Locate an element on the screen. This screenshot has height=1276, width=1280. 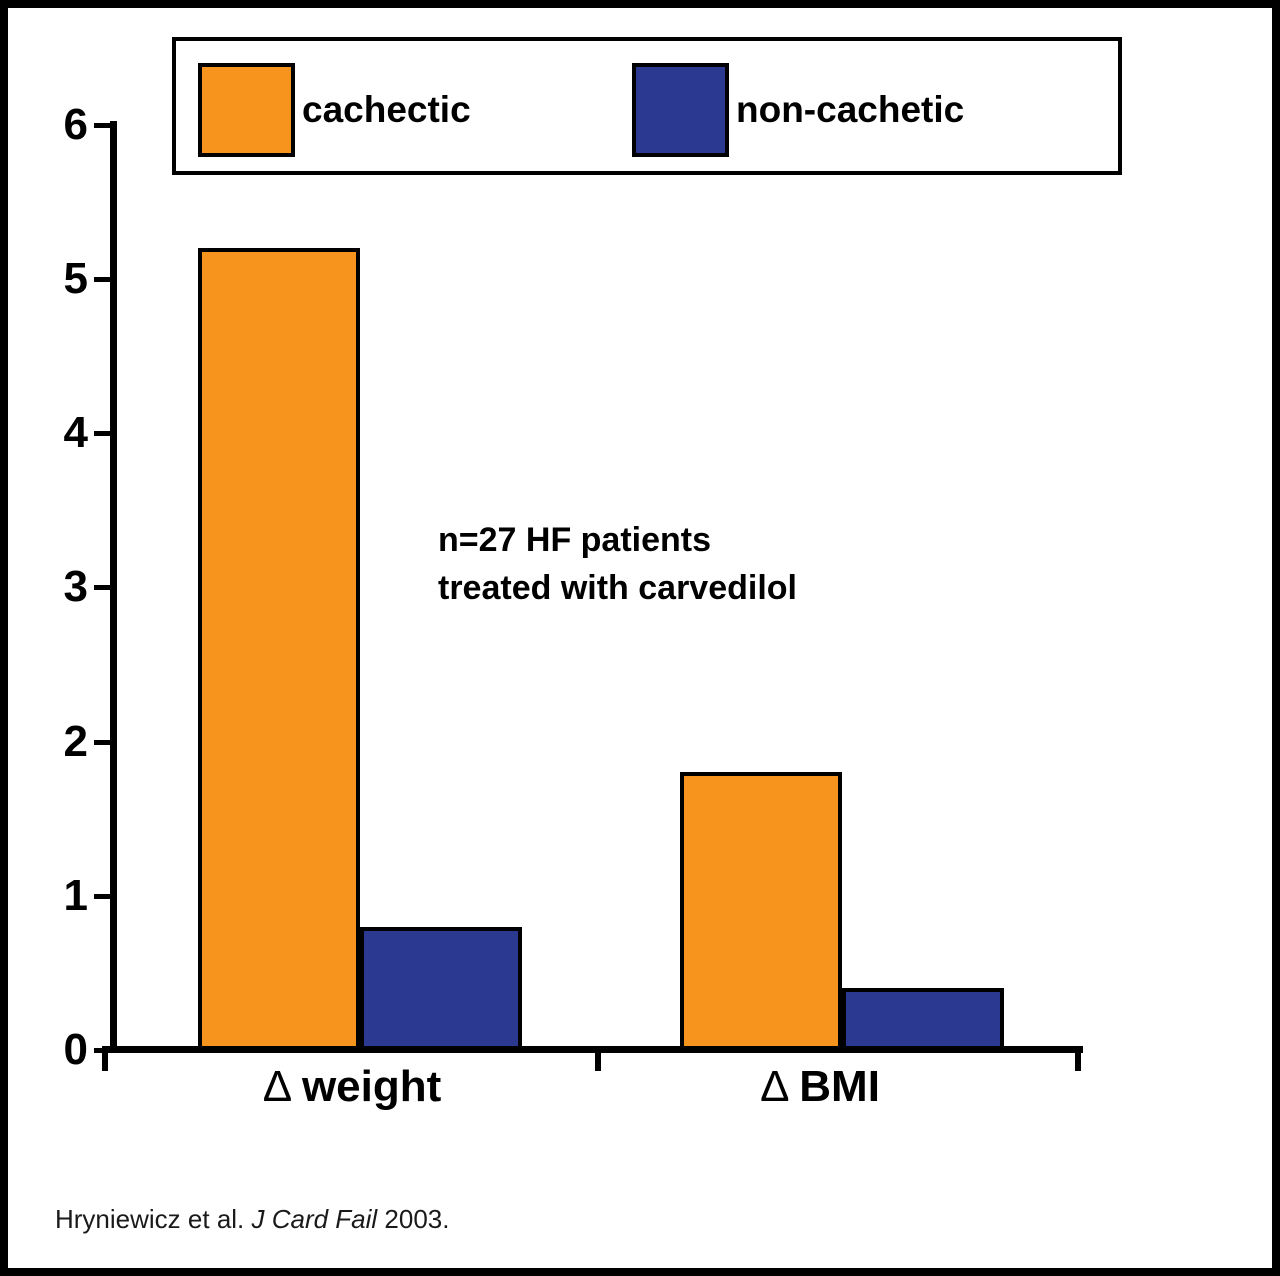
legend-label-cachectic: cachectic is located at coordinates (386, 109).